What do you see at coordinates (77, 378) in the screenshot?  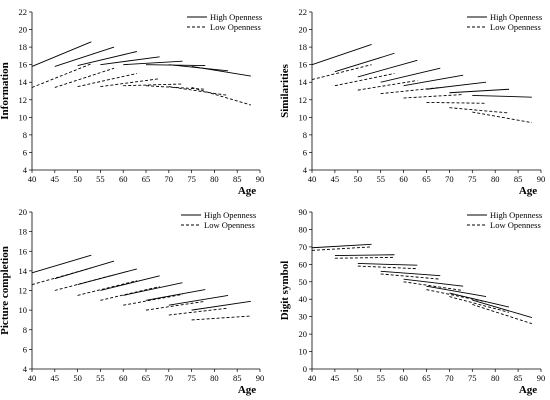 I see `chart-3-x-tick-label: 50` at bounding box center [77, 378].